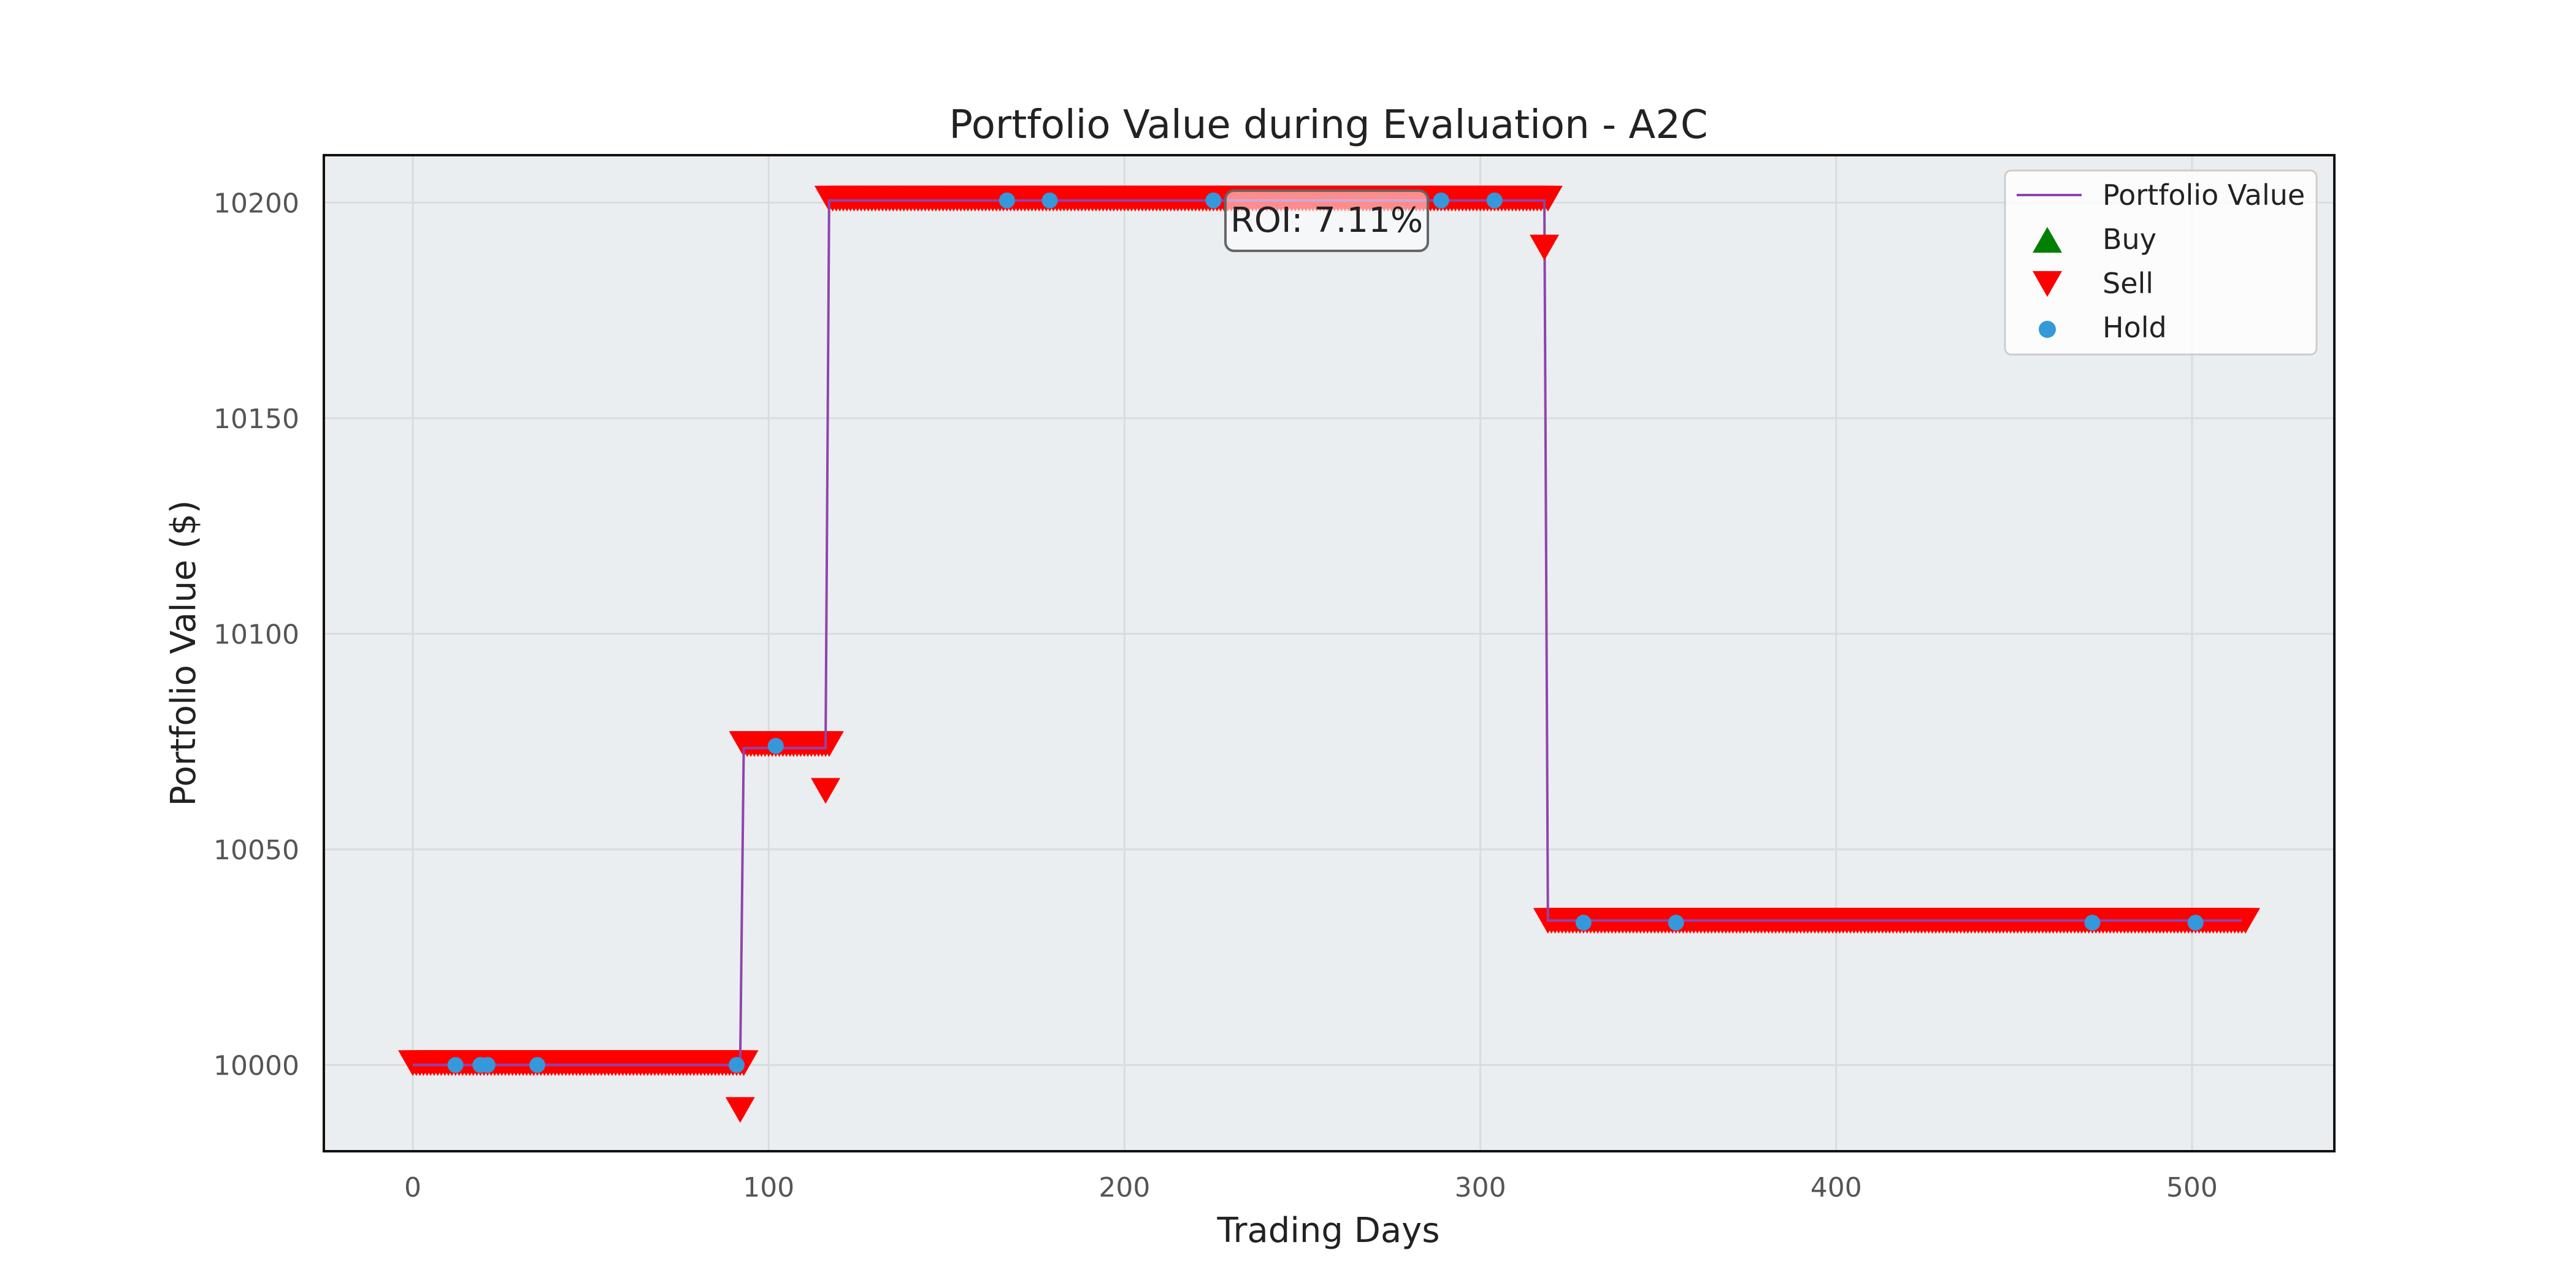 The image size is (2576, 1288). I want to click on legend-hold-swatch, so click(2047, 329).